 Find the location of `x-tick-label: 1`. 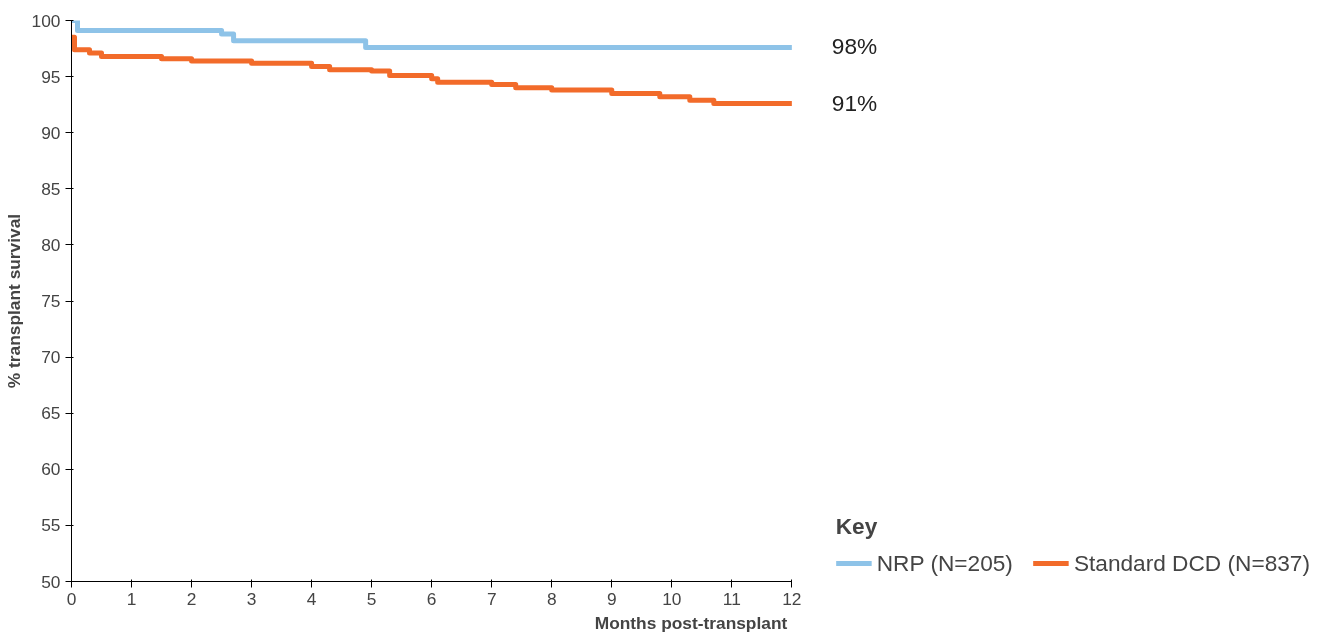

x-tick-label: 1 is located at coordinates (131, 598).